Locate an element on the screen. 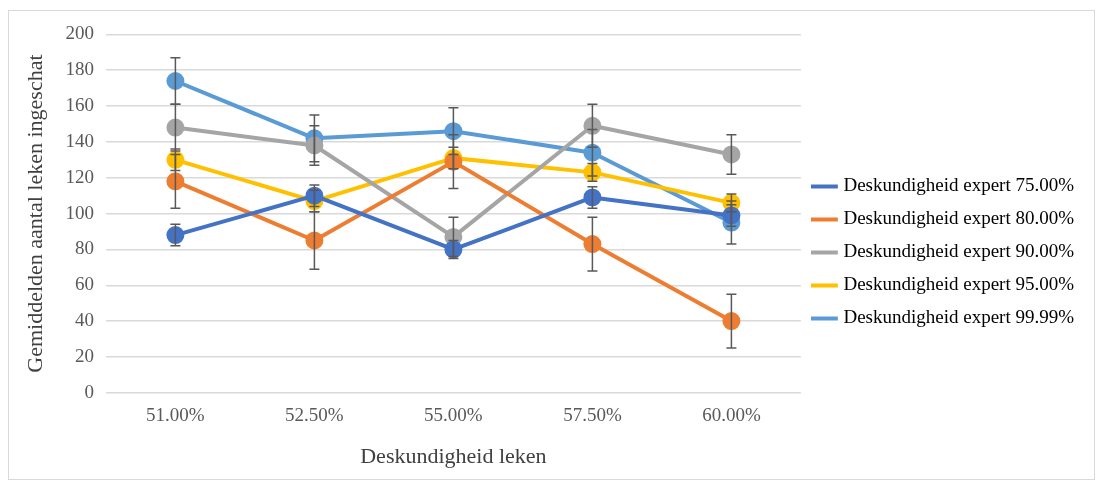 The image size is (1101, 486). legend-label: Deskundigheid expert 90.00% is located at coordinates (959, 251).